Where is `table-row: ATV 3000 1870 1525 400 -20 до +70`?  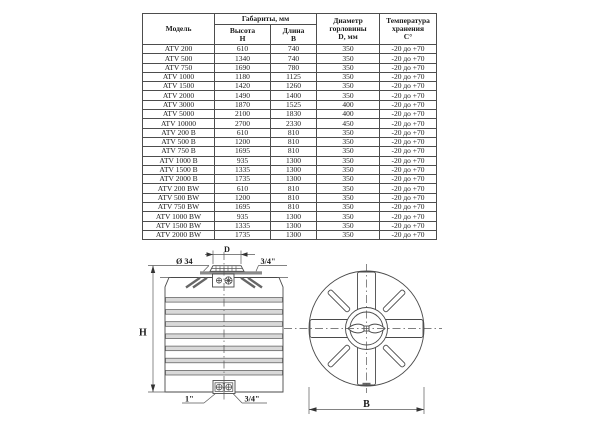
table-row: ATV 3000 1870 1525 400 -20 до +70 is located at coordinates (289, 105).